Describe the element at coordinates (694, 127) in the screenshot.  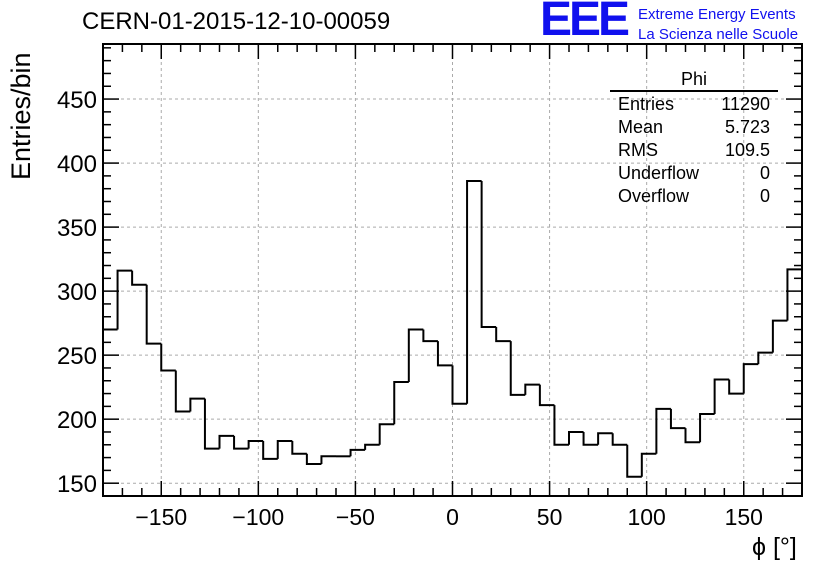
I see `stats-row-mean: Mean 5.723` at that location.